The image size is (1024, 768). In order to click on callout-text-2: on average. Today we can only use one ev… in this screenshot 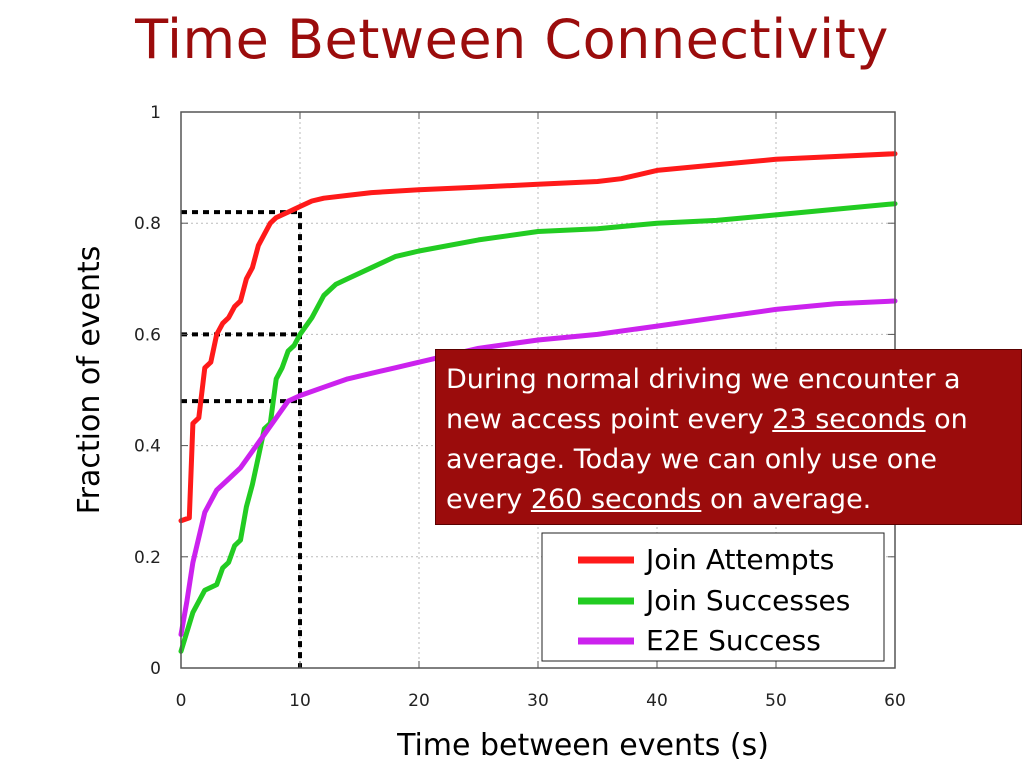, I will do `click(707, 459)`.